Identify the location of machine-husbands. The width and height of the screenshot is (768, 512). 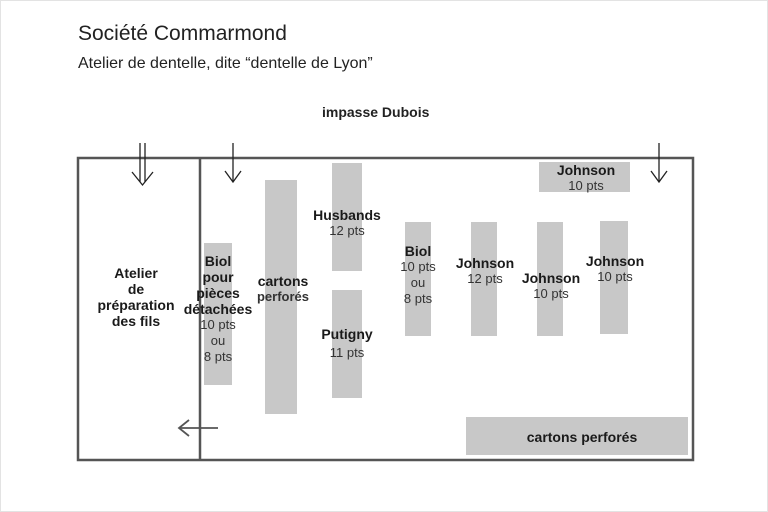
(347, 217).